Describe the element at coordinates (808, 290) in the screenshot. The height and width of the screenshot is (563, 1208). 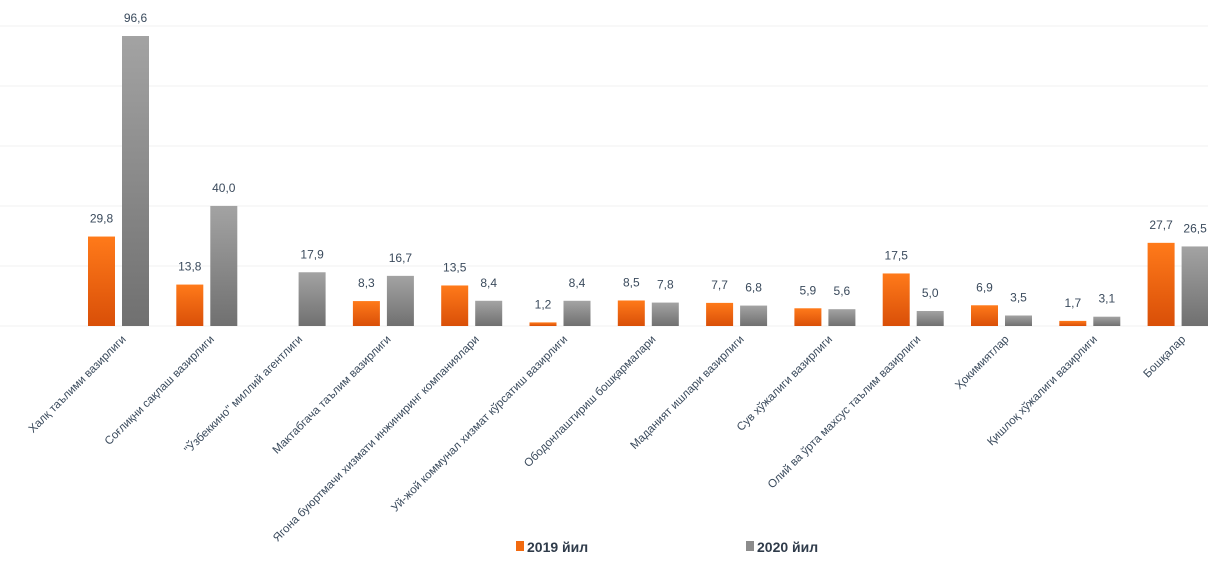
I see `value-label: 5,9` at that location.